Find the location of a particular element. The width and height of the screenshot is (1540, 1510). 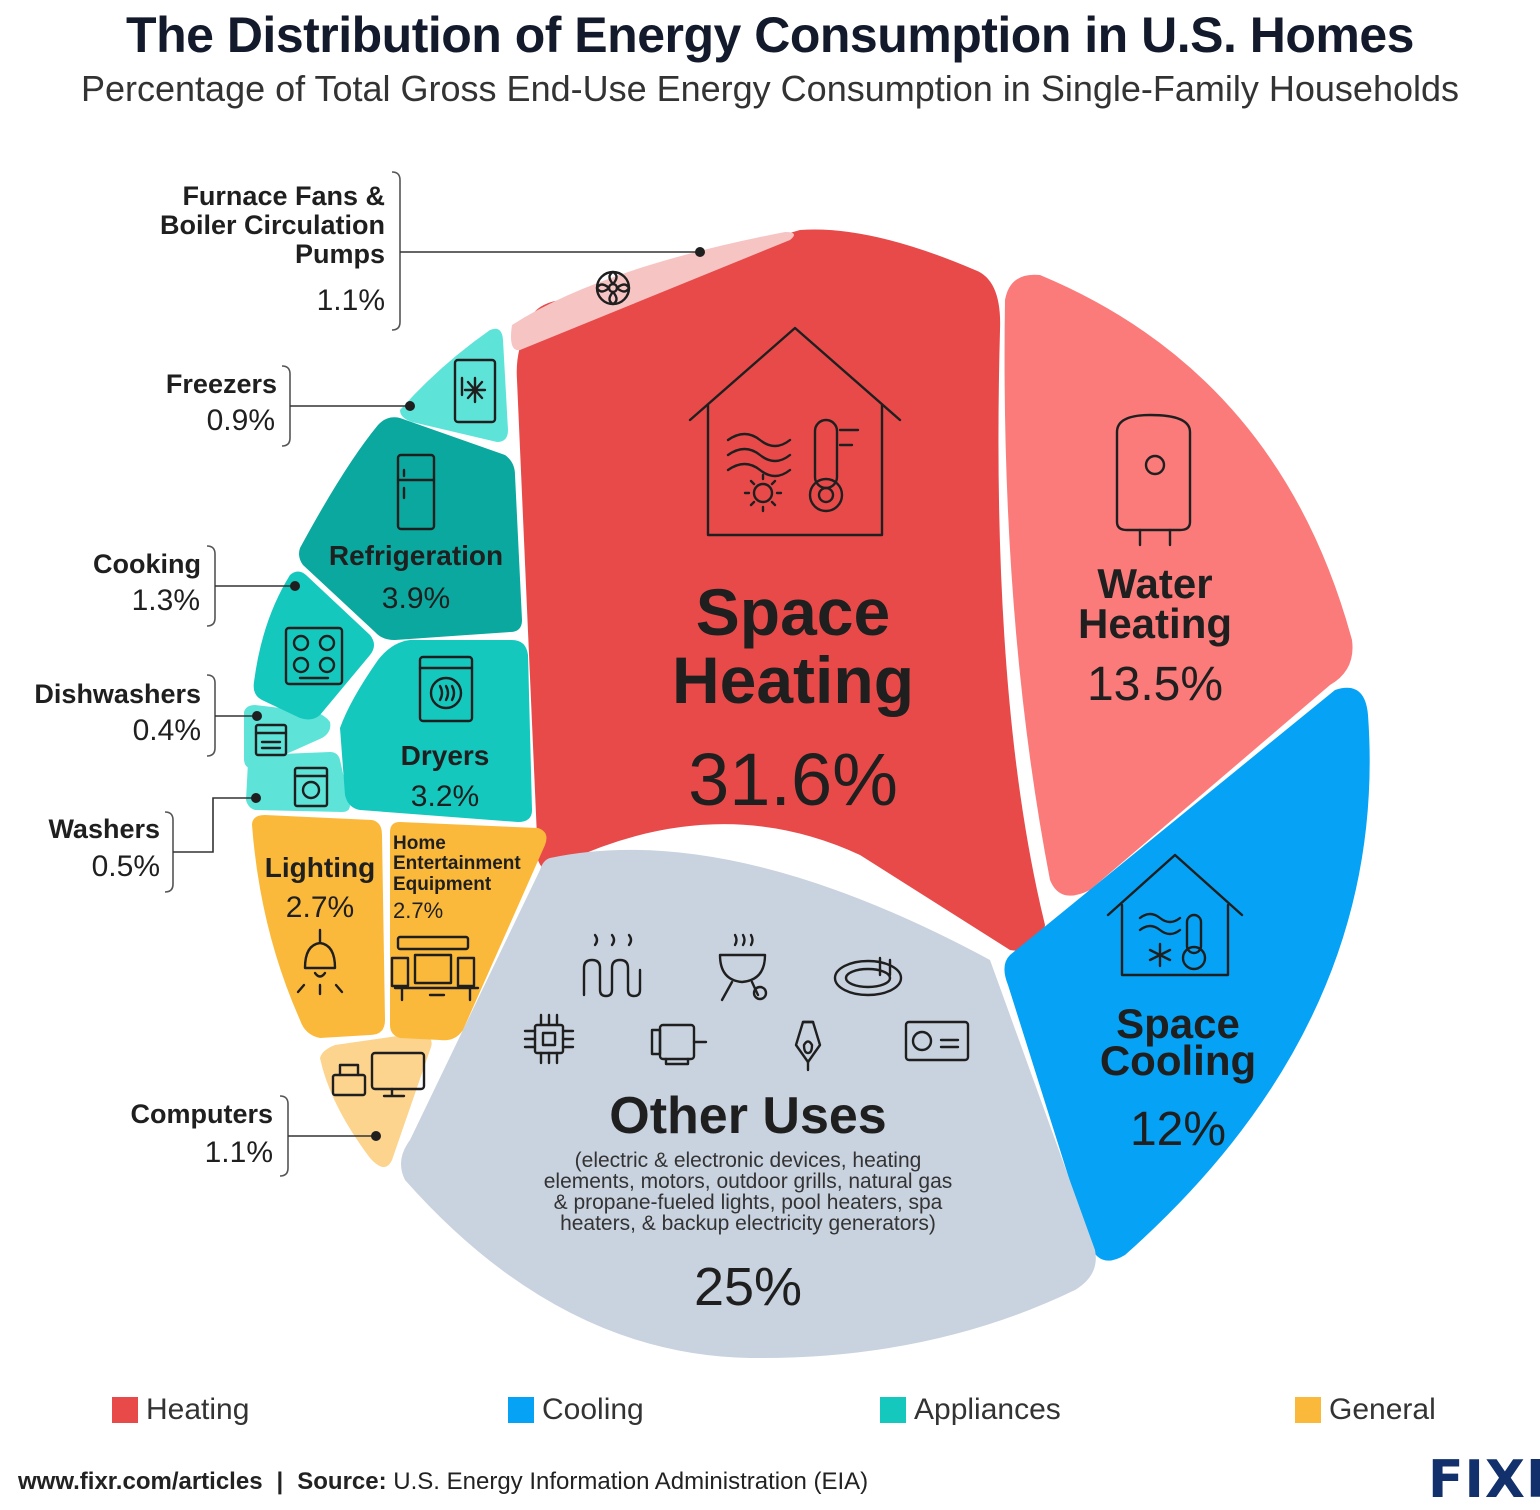

callout-cooking-bracket is located at coordinates (211, 586).